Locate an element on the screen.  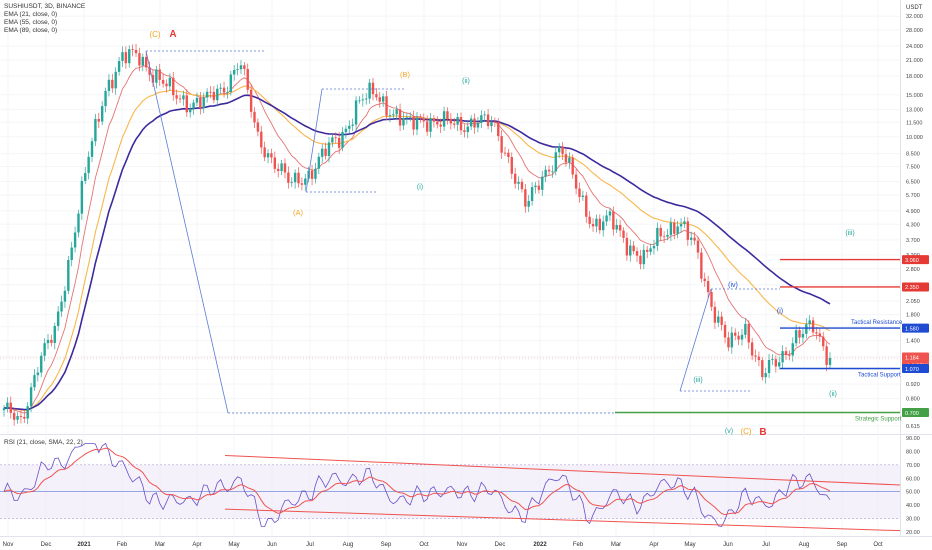
rsi-tick-label: 60.00 is located at coordinates (913, 479).